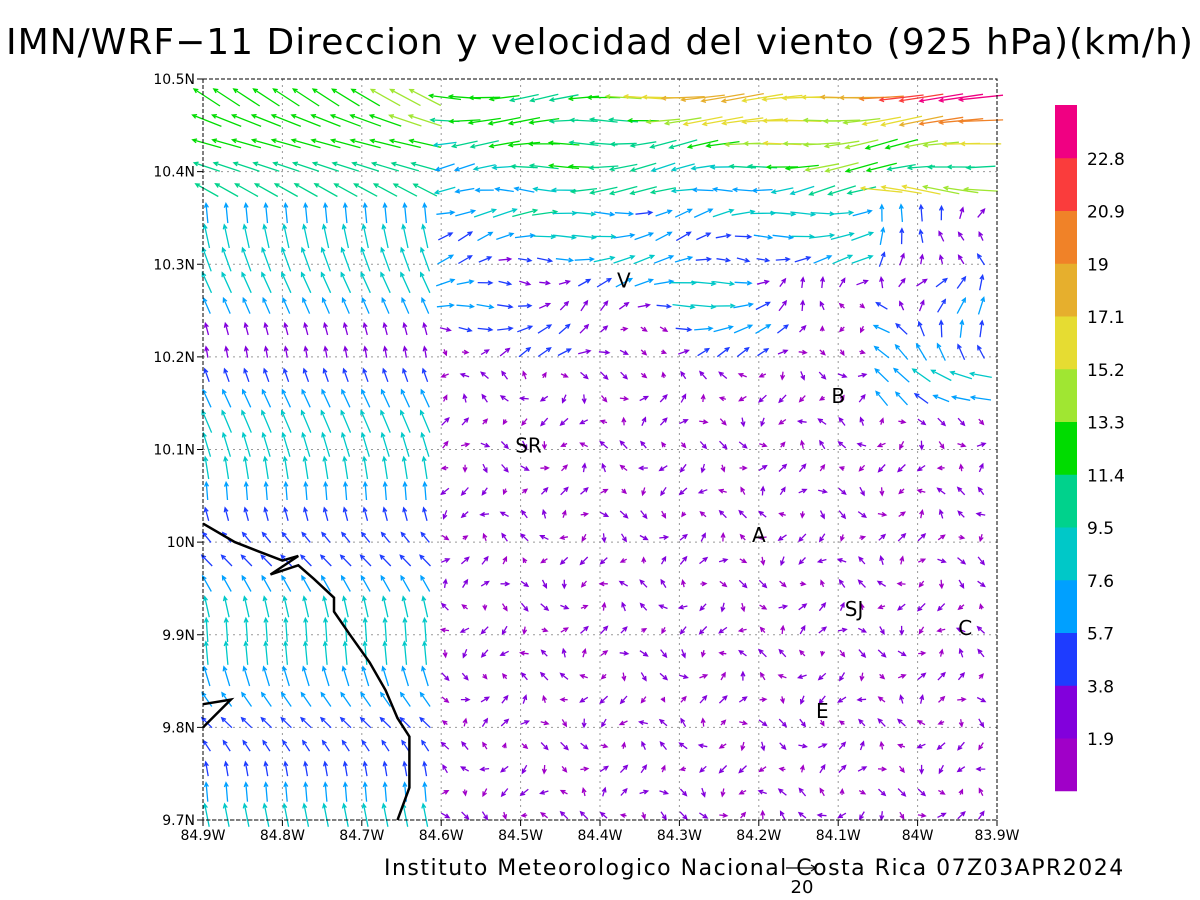 The width and height of the screenshot is (1200, 900). Describe the element at coordinates (624, 280) in the screenshot. I see `place-label: V` at that location.